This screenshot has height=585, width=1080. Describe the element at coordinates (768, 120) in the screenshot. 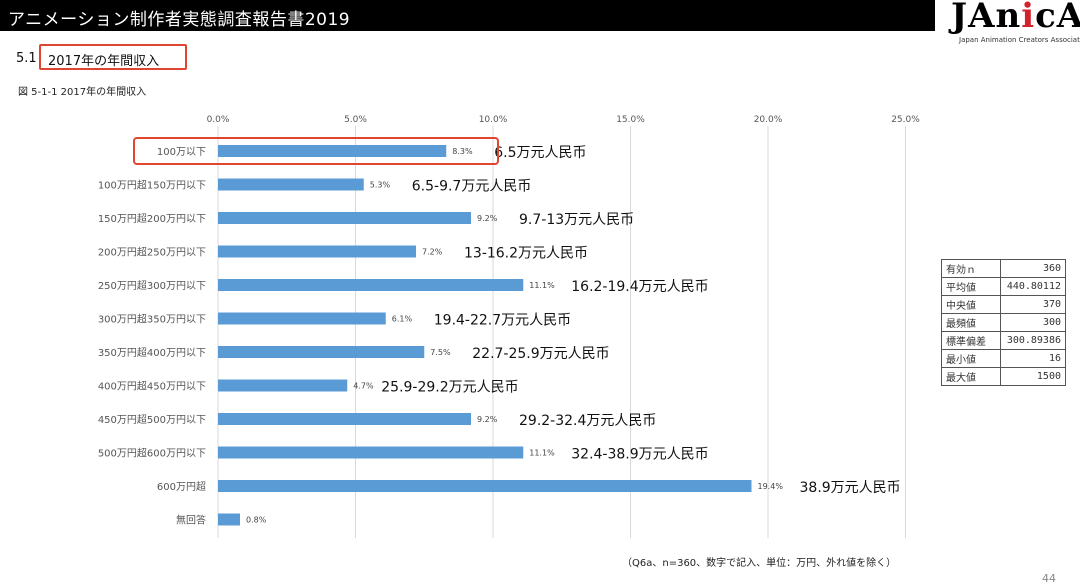

I see `x-tick-label: 20.0%` at that location.